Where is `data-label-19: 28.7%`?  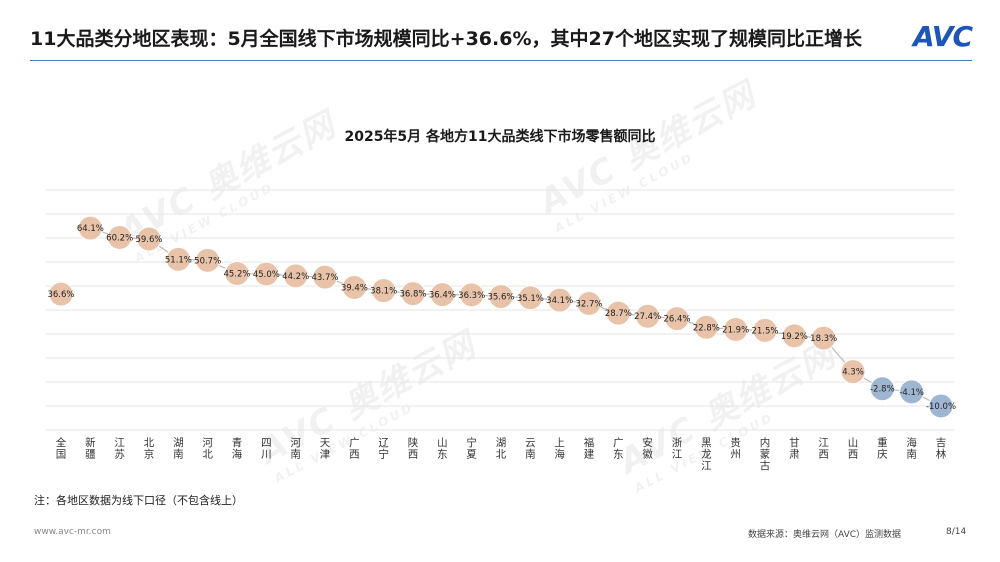 data-label-19: 28.7% is located at coordinates (618, 314).